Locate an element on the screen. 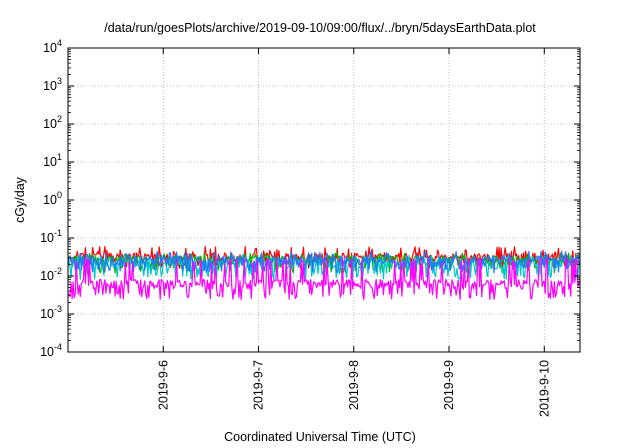 The width and height of the screenshot is (640, 448). x-tick-label: 2019-9-10 is located at coordinates (544, 388).